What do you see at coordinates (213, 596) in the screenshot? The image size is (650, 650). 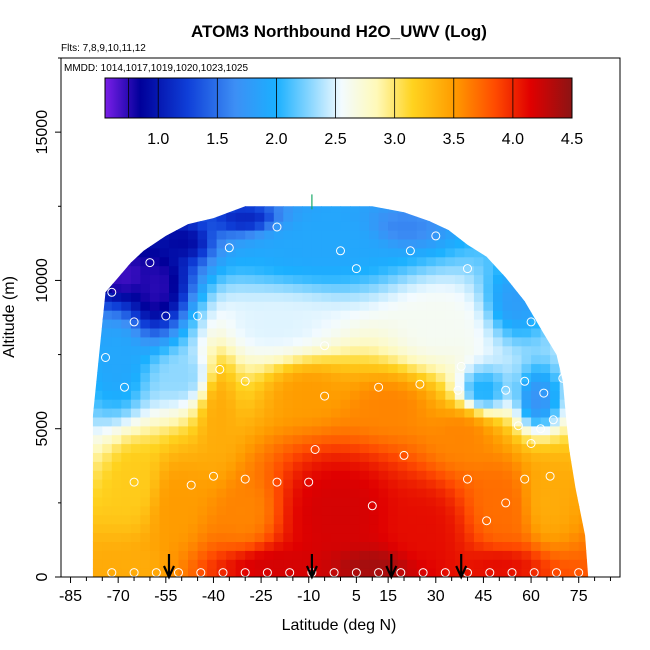 I see `x-tick-label: -40` at bounding box center [213, 596].